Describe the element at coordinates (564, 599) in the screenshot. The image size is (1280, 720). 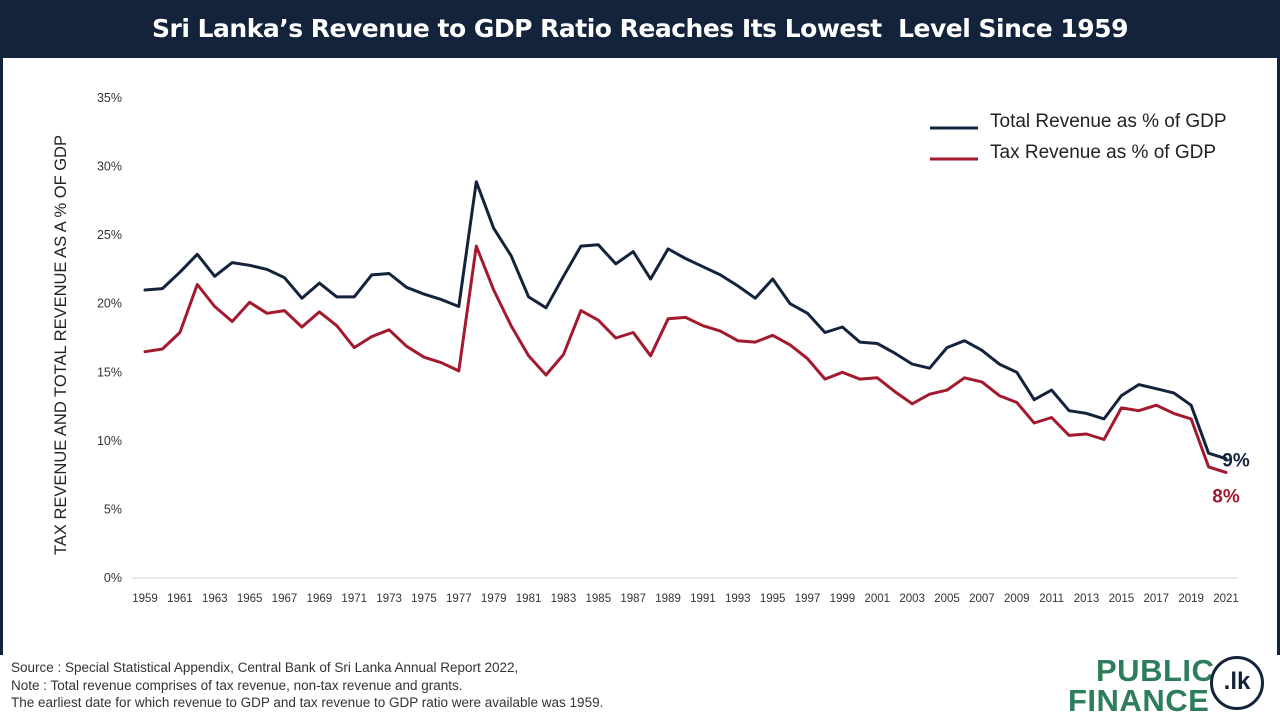
I see `x-tick-label: 1983` at that location.